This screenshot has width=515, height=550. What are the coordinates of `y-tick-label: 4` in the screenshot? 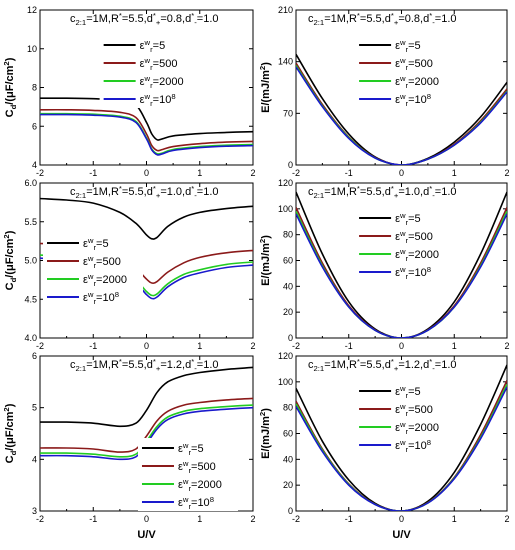 It's located at (34, 165).